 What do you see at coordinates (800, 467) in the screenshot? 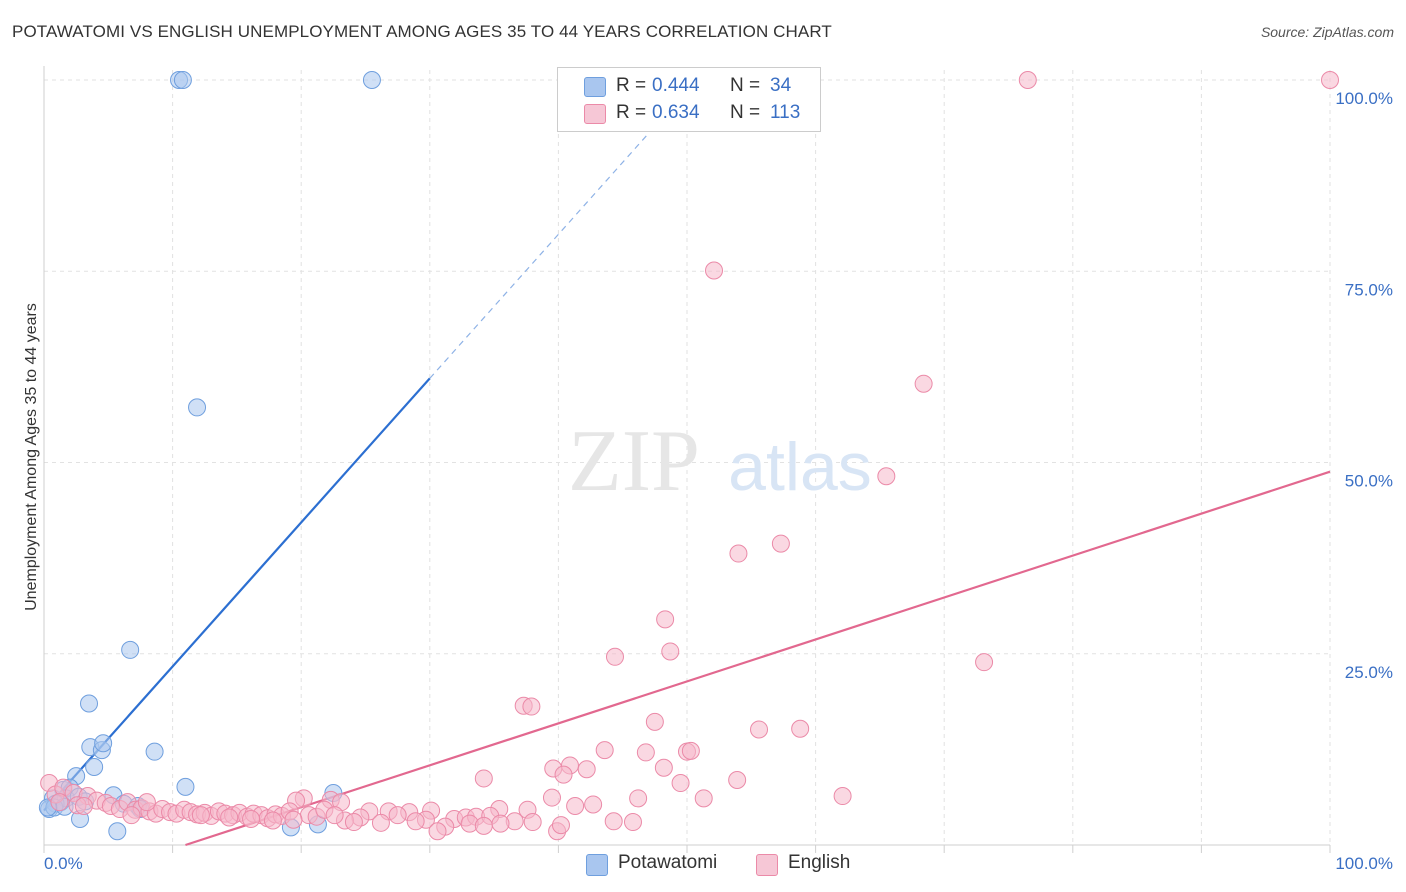
I see `watermark-atlas: atlas` at bounding box center [800, 467].